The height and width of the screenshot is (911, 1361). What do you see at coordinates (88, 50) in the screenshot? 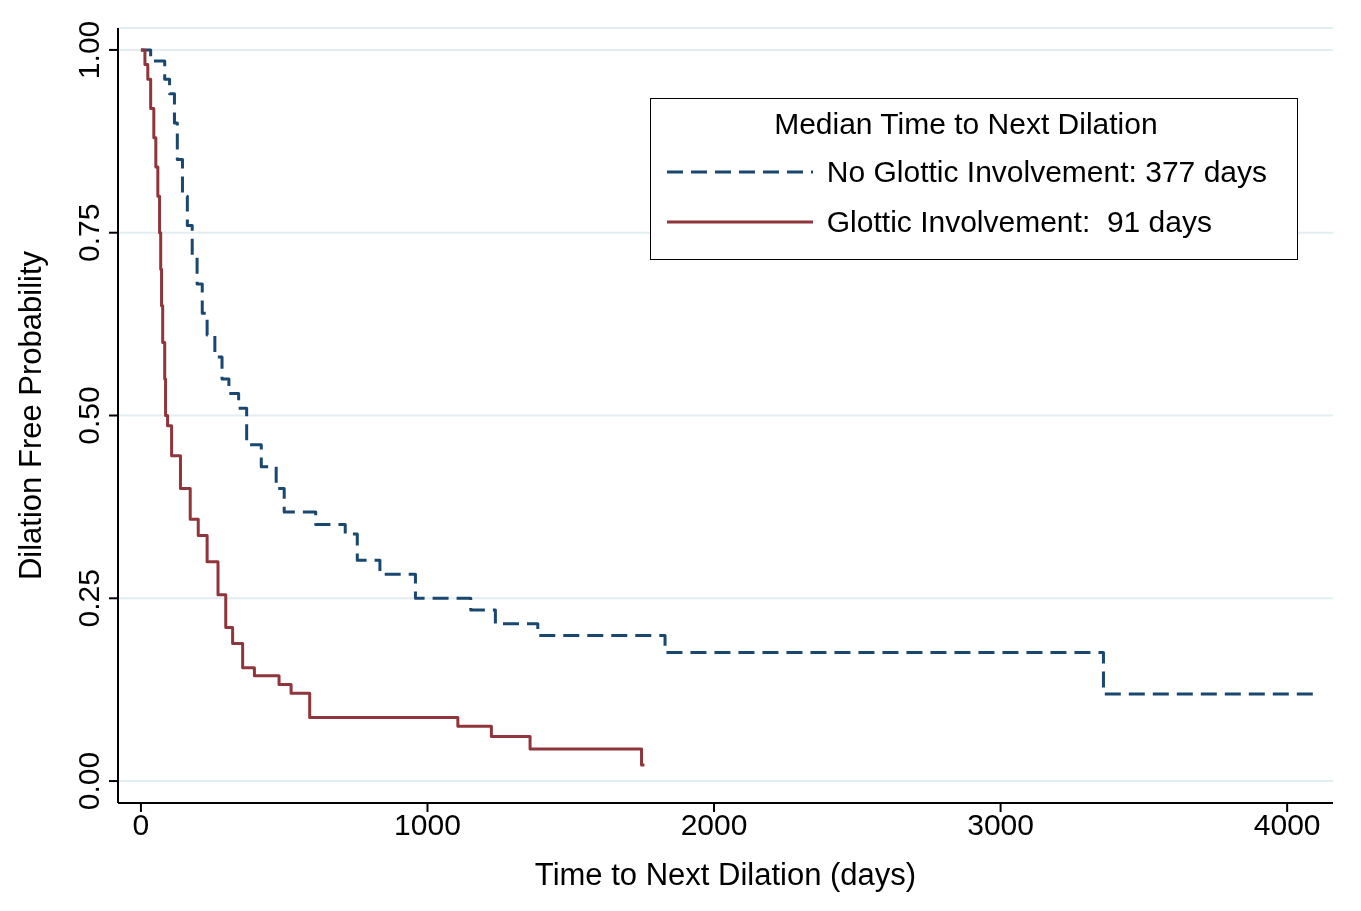
I see `y-tick-label: 1.00` at bounding box center [88, 50].